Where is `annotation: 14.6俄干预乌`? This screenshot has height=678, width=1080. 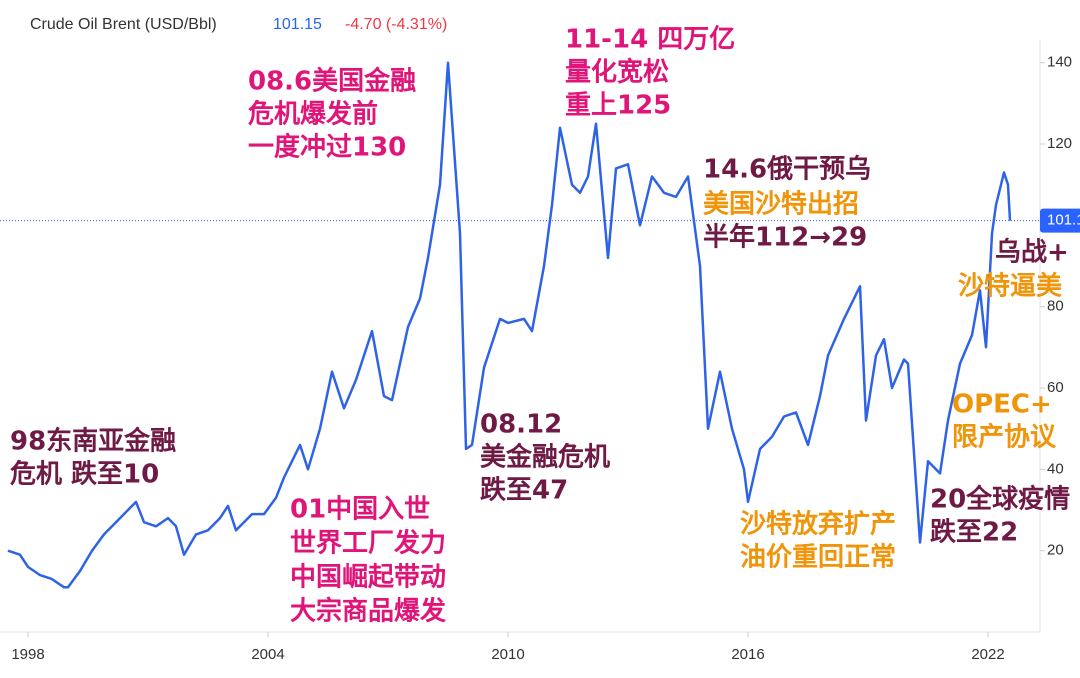 annotation: 14.6俄干预乌 is located at coordinates (787, 169).